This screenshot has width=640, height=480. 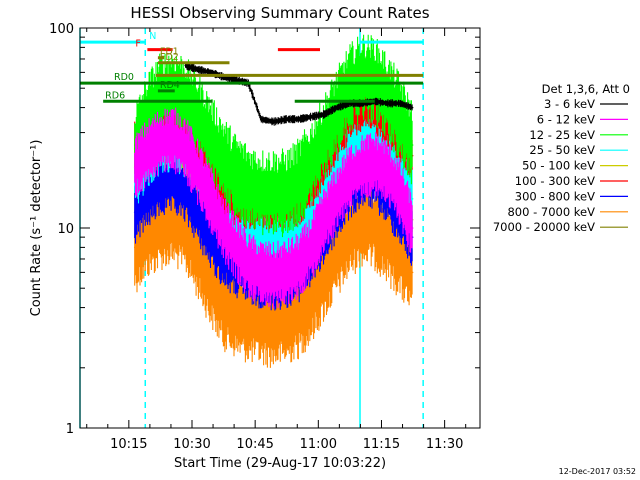 What do you see at coordinates (115, 95) in the screenshot?
I see `status-label-9: RD6` at bounding box center [115, 95].